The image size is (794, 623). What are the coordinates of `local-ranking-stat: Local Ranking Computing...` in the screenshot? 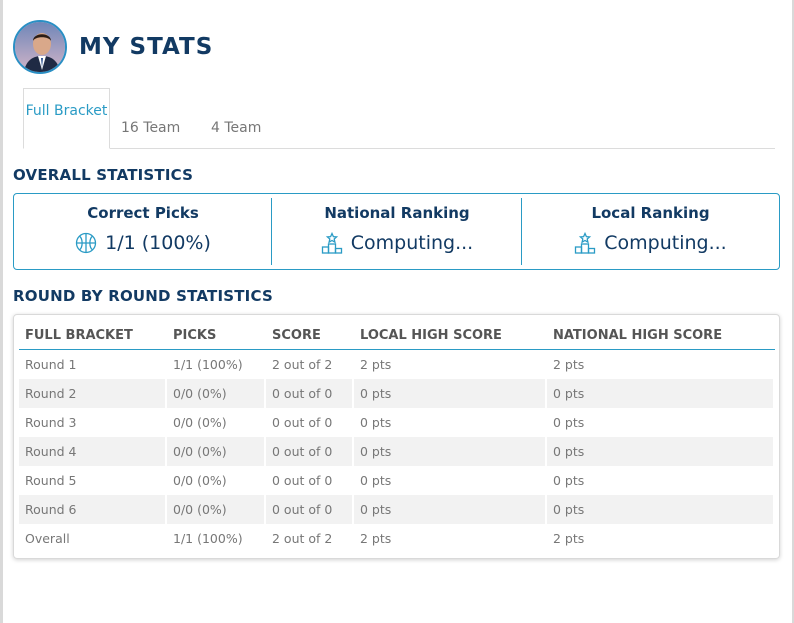 It's located at (650, 231).